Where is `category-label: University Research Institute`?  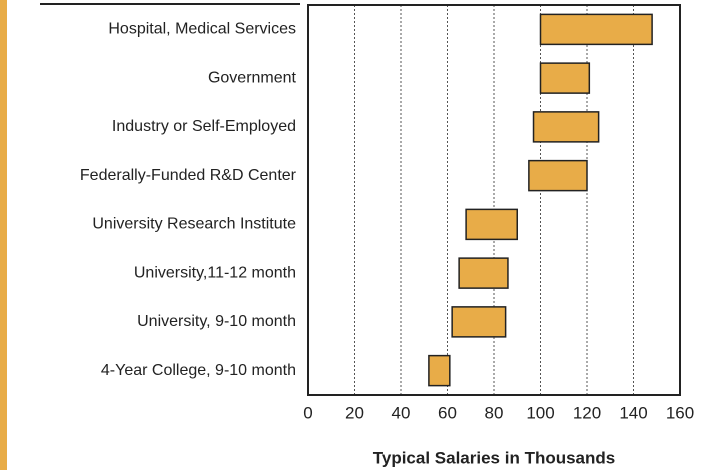 category-label: University Research Institute is located at coordinates (194, 224).